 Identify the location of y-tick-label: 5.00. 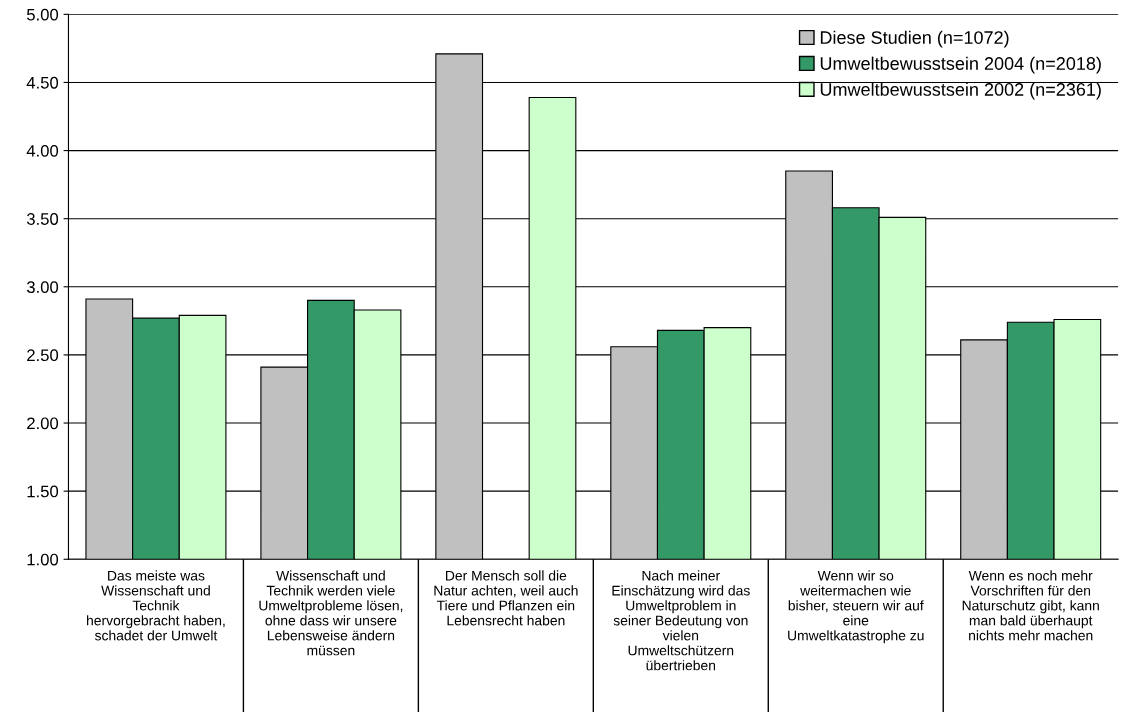
(42, 14).